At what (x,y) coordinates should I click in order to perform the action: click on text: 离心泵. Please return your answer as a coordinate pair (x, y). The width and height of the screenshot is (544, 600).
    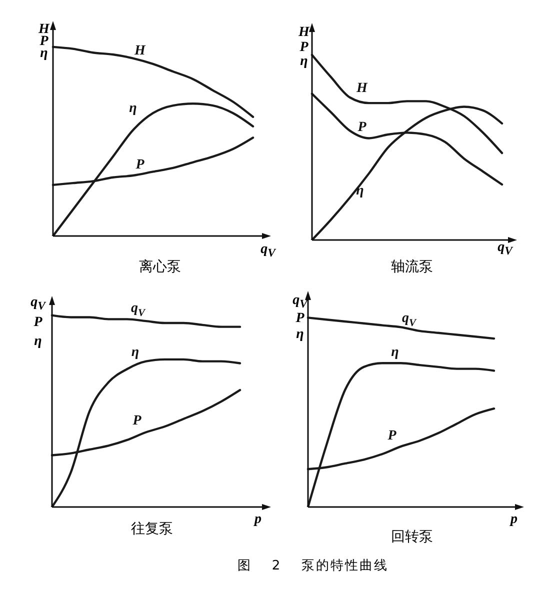
    Looking at the image, I should click on (160, 267).